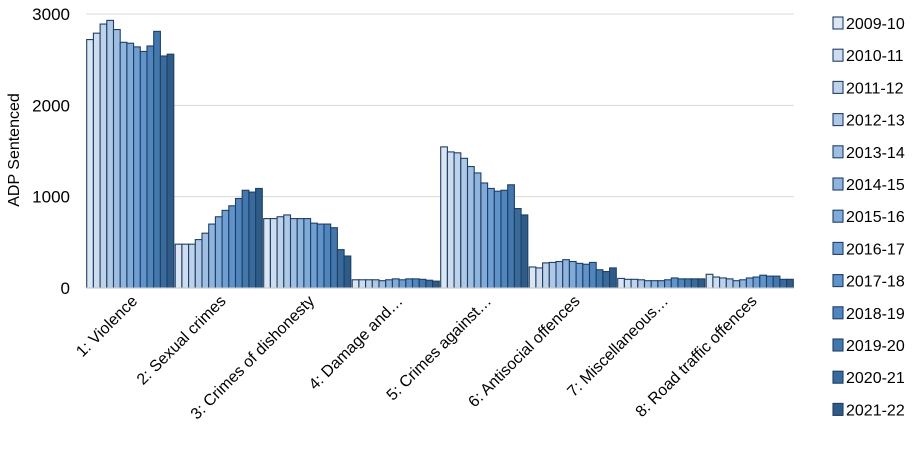  I want to click on y-axis-label: ADP Sentenced, so click(14, 150).